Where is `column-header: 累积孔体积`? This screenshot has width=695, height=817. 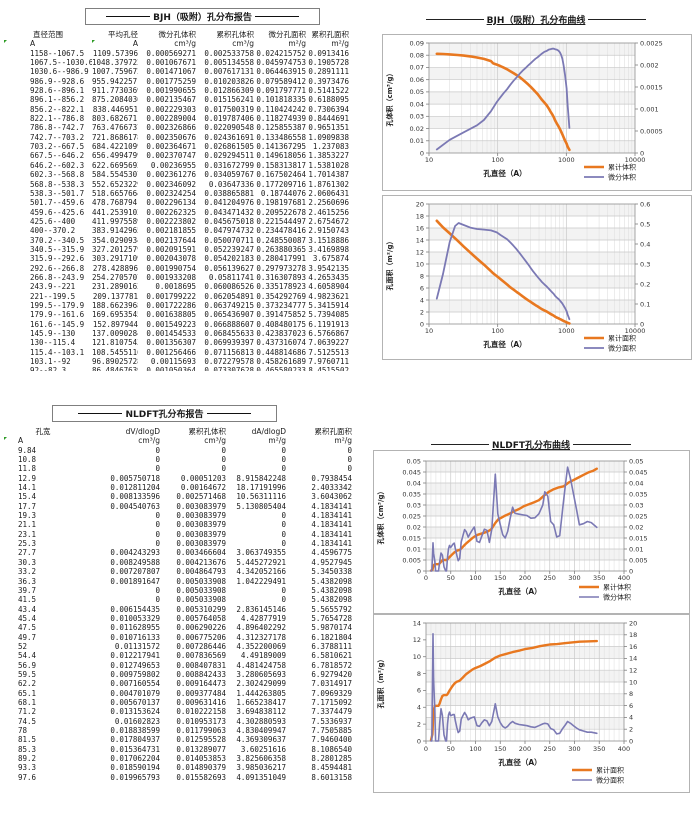 column-header: 累积孔体积 is located at coordinates (235, 34).